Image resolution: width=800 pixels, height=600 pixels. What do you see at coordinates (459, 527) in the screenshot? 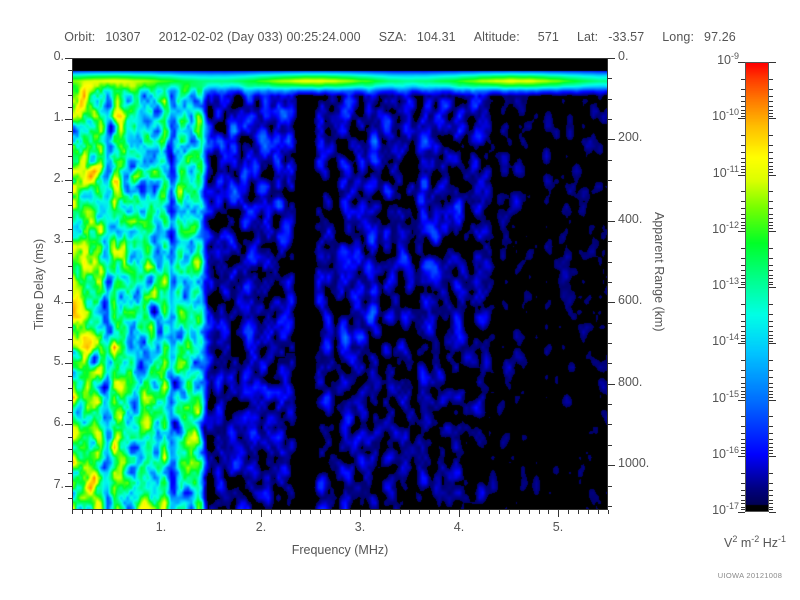
I see `x-tick-label: 4.` at bounding box center [459, 527].